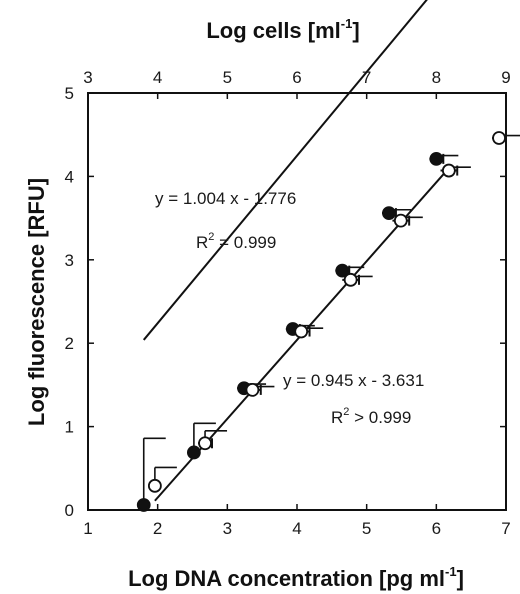  I want to click on fit-r2-1-prefix: R, so click(202, 242).